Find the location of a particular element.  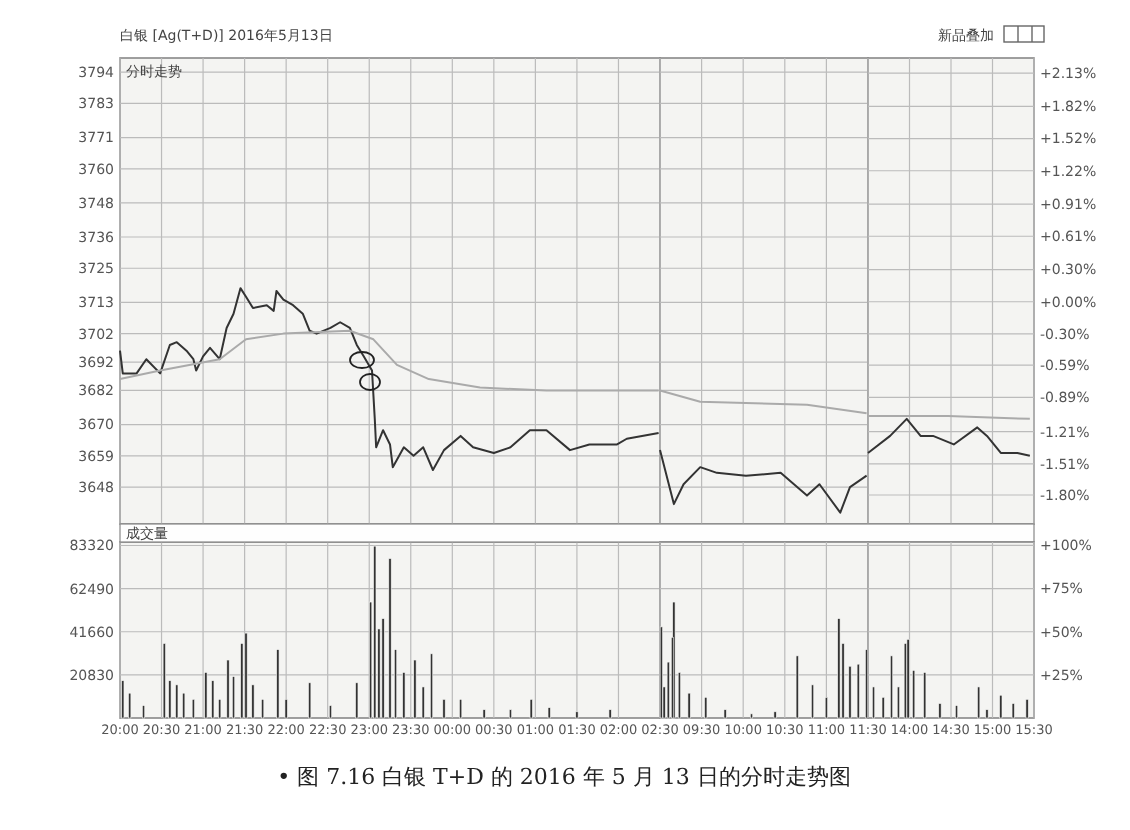

text: • 图 7.16 白银 T+D 的 2016 年 5 月 13 日的分时走势图 is located at coordinates (564, 777).